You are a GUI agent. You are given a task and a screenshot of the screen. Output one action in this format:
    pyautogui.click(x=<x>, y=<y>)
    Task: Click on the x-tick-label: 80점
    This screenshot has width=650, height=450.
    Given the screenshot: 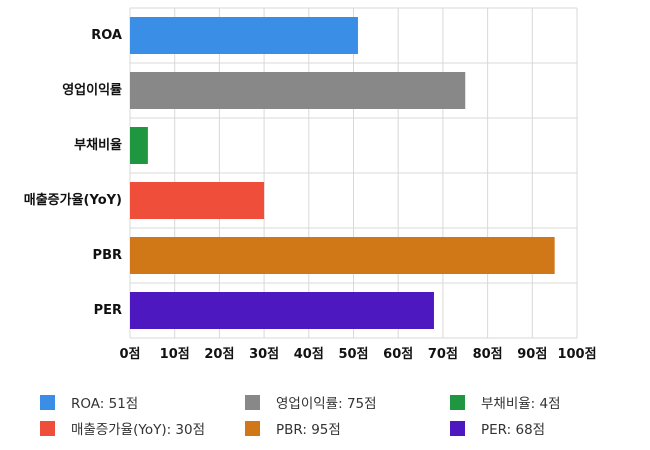 What is the action you would take?
    pyautogui.click(x=488, y=354)
    